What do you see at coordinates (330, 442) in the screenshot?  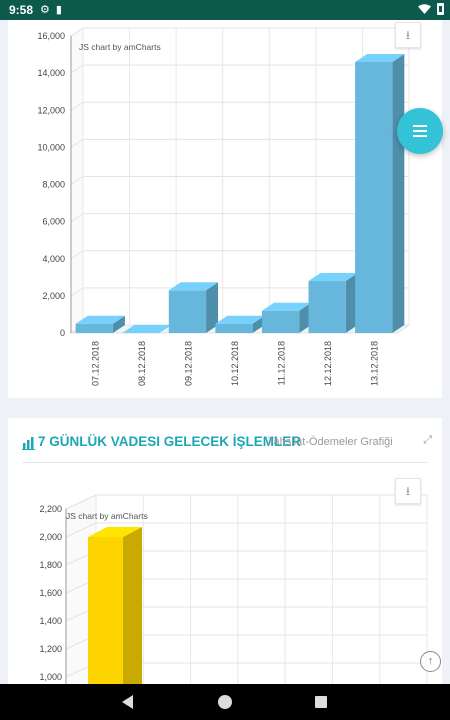 I see `section-subtitle: Tahsilat-Ödemeler Grafiği` at bounding box center [330, 442].